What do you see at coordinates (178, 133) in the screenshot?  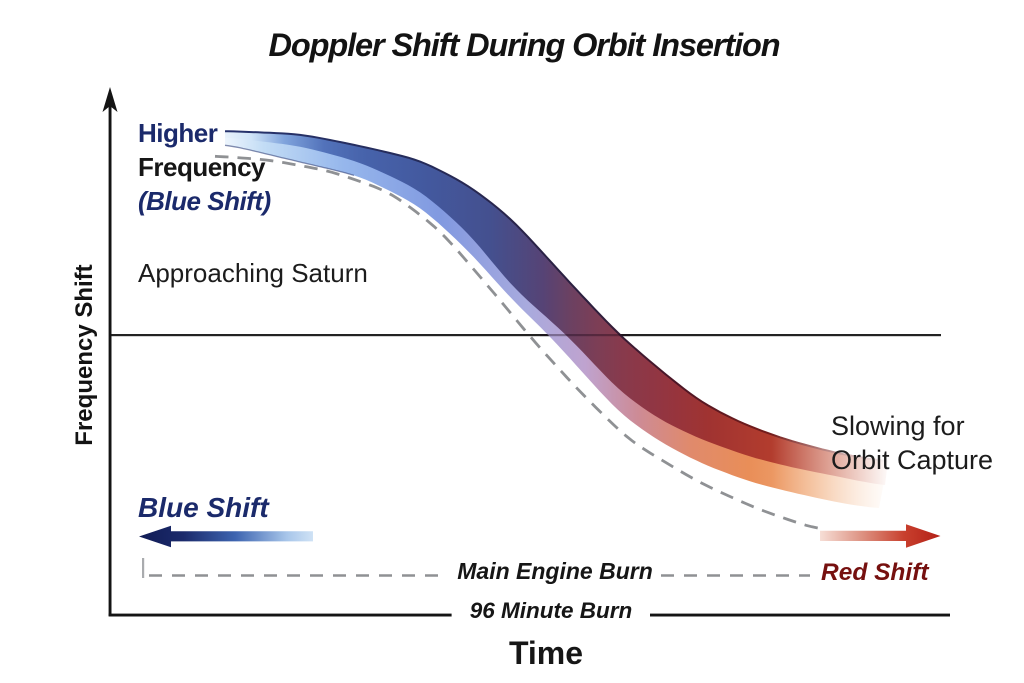 I see `svg-text: Higher` at bounding box center [178, 133].